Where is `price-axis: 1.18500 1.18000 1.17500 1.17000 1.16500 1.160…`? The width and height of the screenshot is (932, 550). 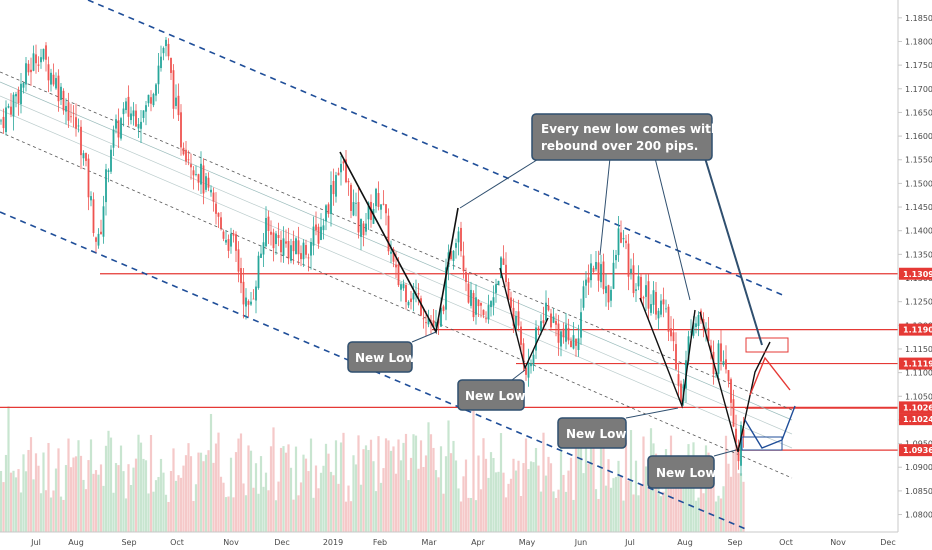 price-axis: 1.18500 1.18000 1.17500 1.17000 1.16500 1.160… is located at coordinates (914, 266).